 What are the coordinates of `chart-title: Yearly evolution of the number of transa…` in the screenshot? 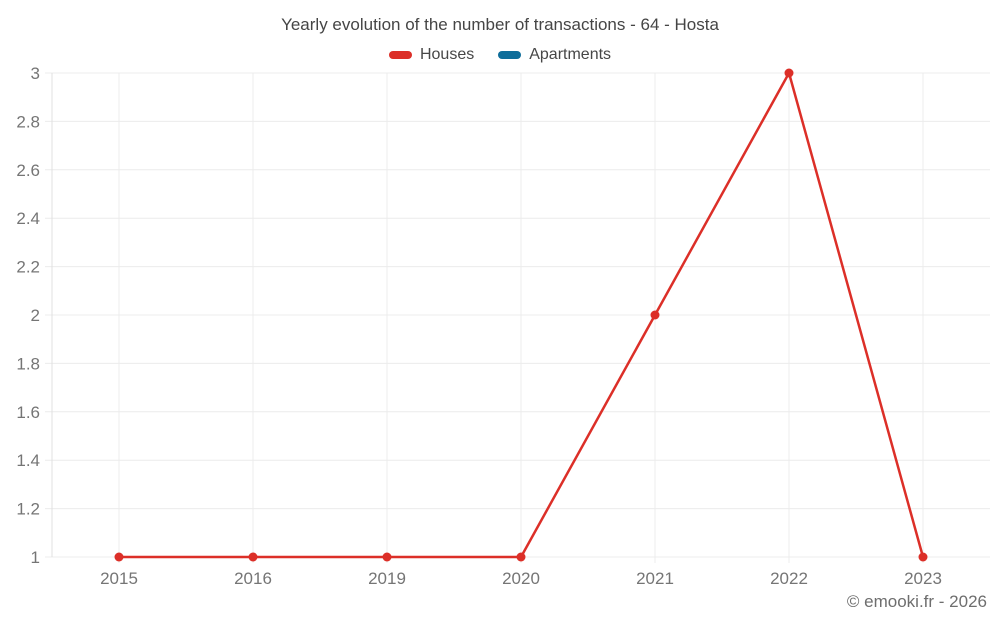 It's located at (500, 24).